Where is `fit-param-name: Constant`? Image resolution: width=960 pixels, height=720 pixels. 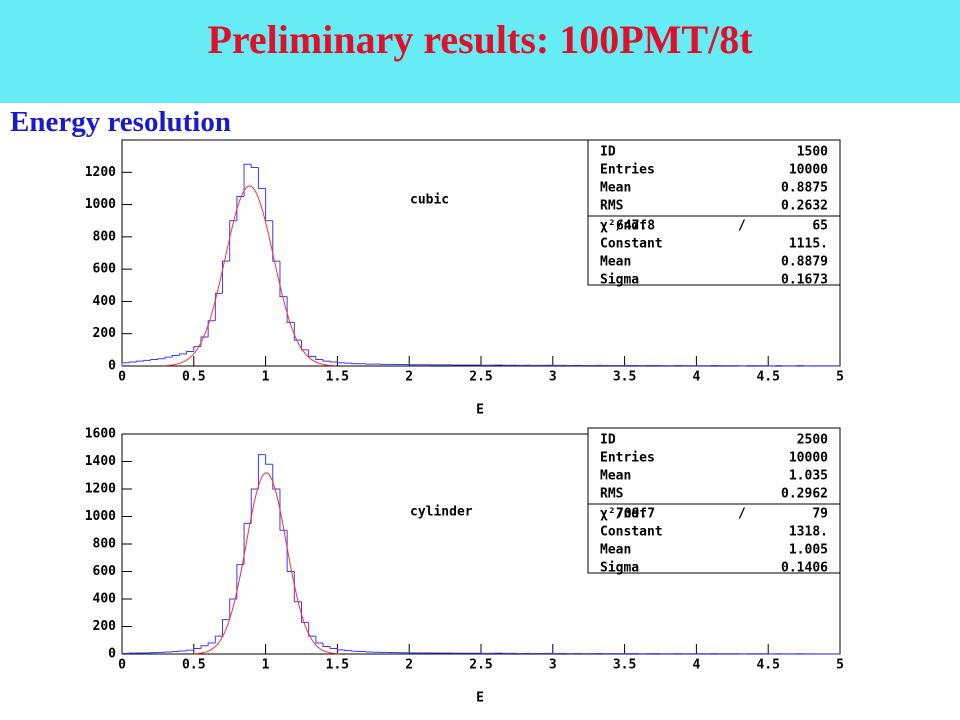 fit-param-name: Constant is located at coordinates (631, 532).